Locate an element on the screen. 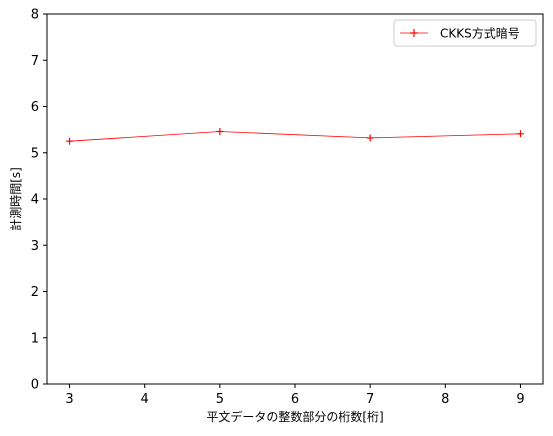  y-tick-label: 3 is located at coordinates (35, 246).